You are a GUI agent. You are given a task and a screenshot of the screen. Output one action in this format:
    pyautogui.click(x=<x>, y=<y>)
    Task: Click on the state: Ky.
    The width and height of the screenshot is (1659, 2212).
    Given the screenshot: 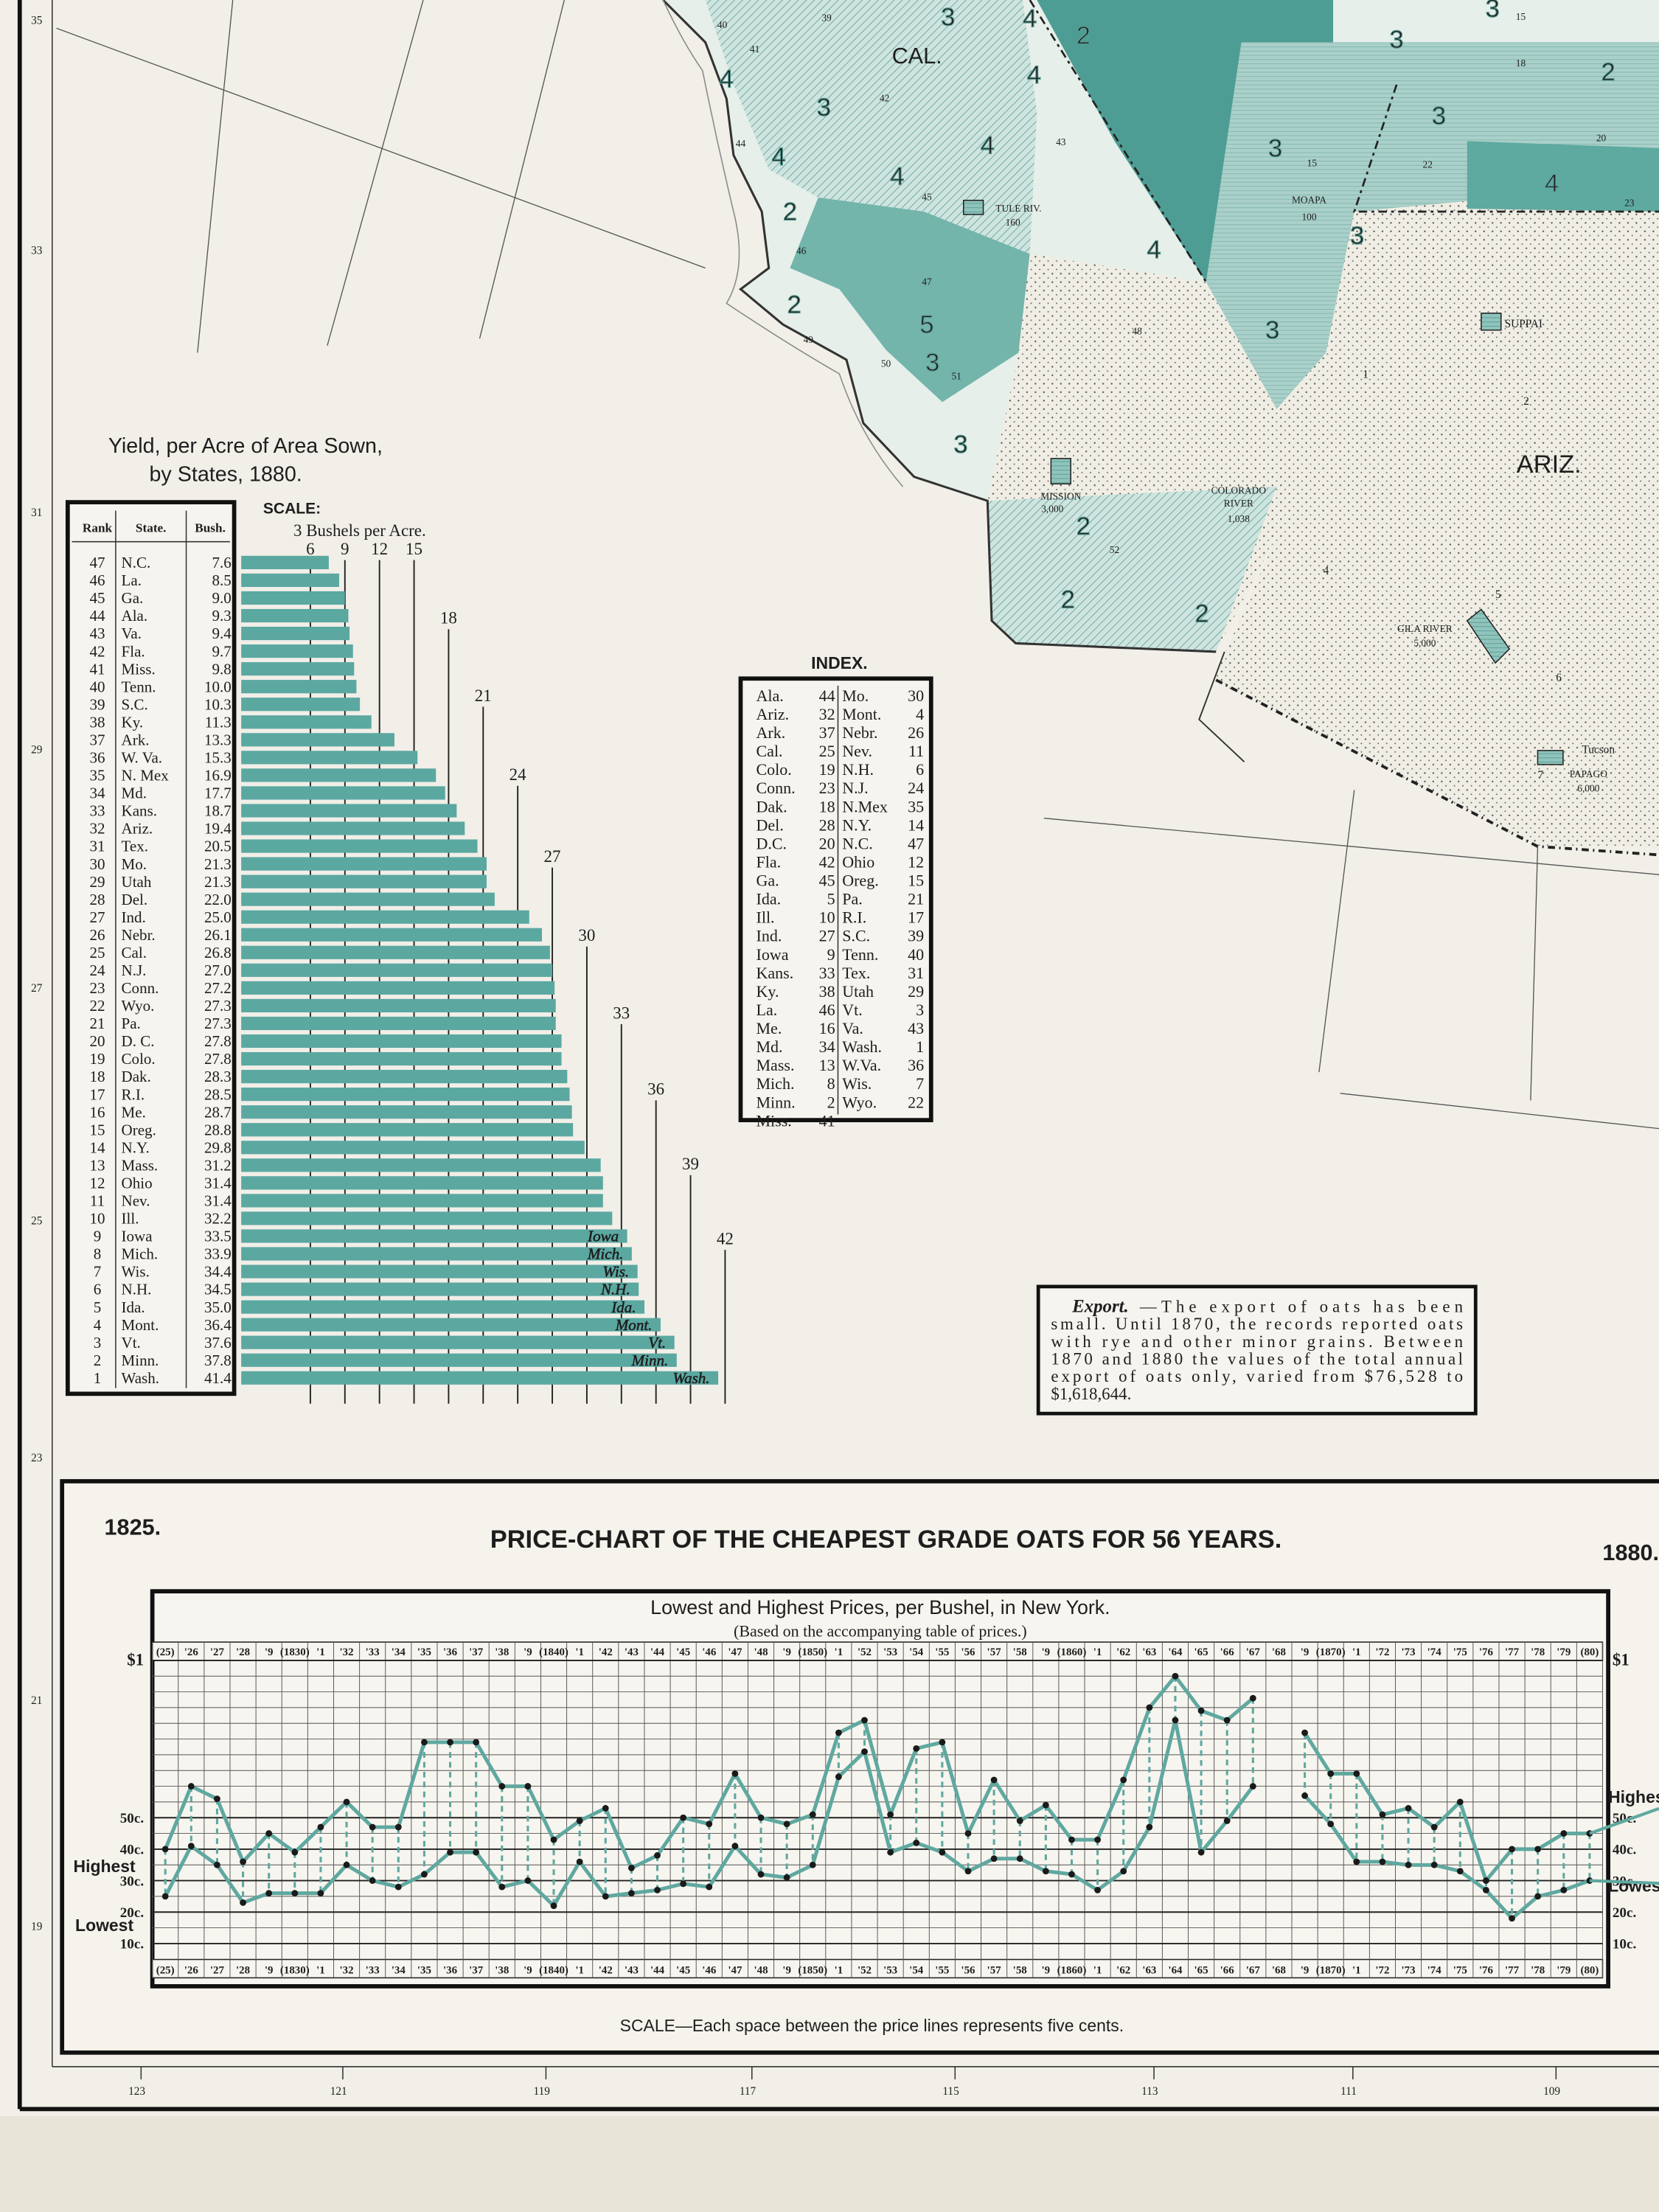 What is the action you would take?
    pyautogui.click(x=133, y=722)
    